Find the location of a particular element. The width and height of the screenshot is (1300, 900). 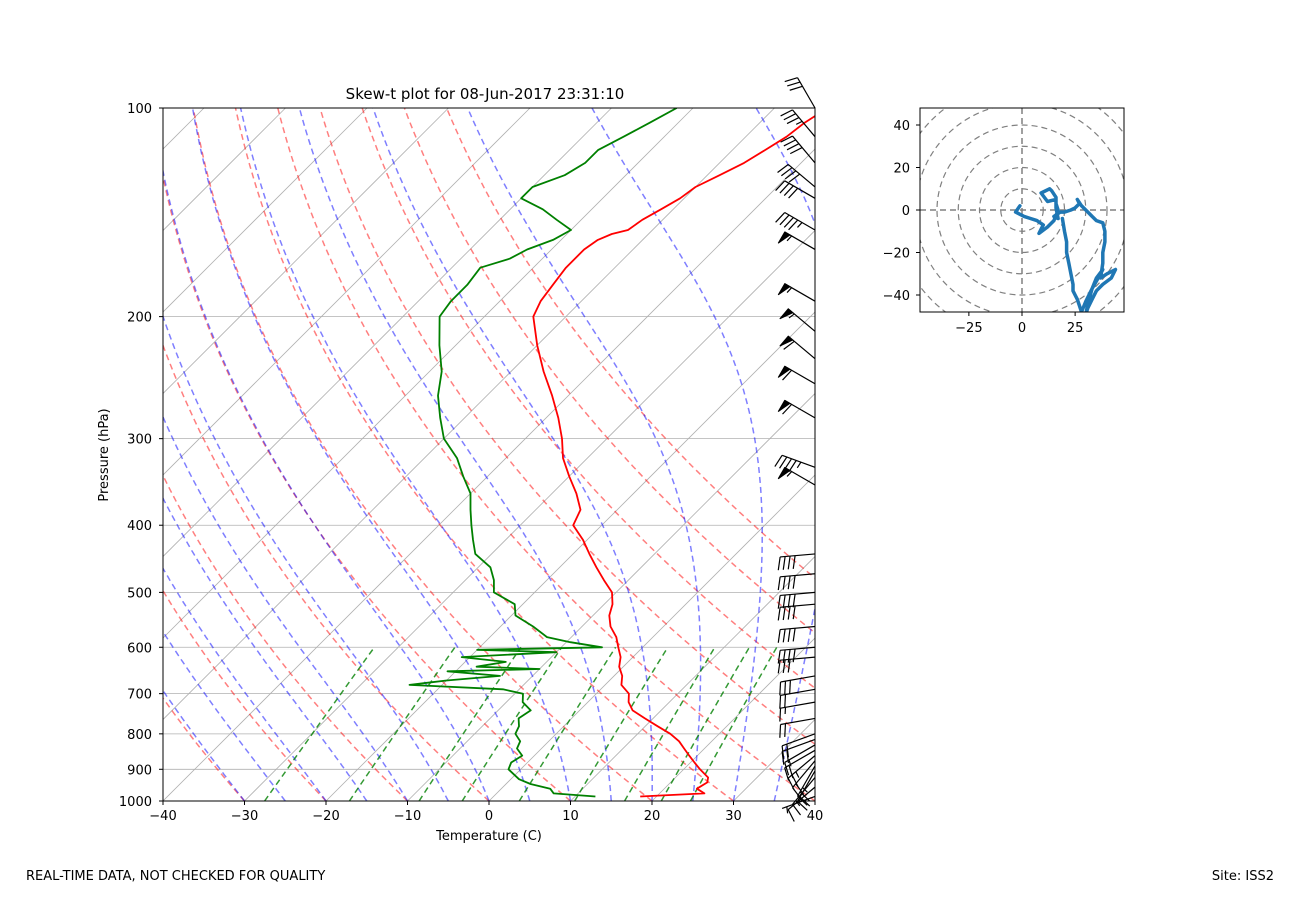

hodograph-x-tick-label: 25 is located at coordinates (1075, 328).